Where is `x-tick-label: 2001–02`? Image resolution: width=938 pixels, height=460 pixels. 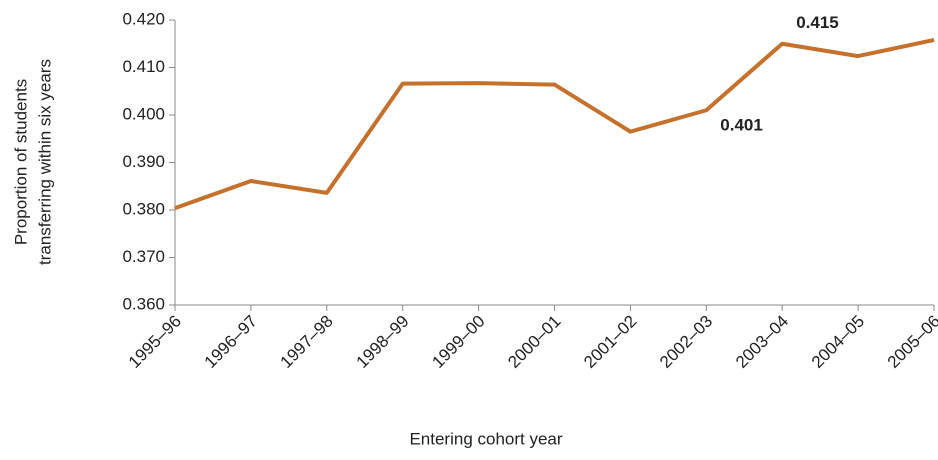
x-tick-label: 2001–02 is located at coordinates (610, 342).